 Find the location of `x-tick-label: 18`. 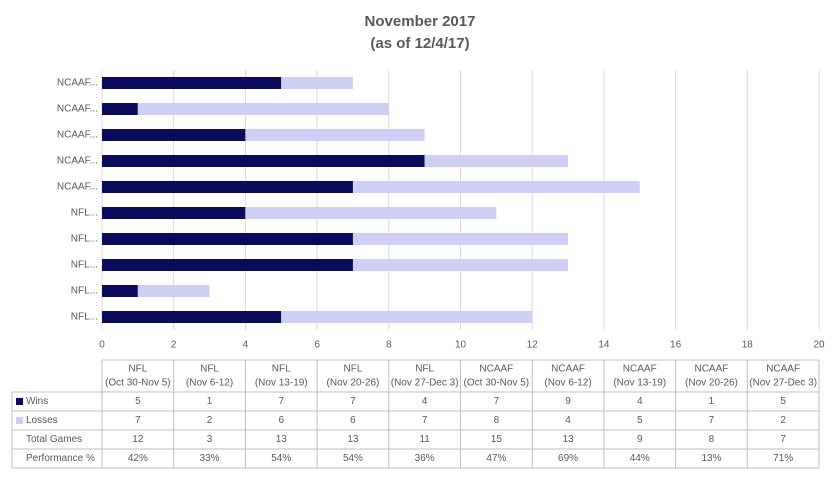

x-tick-label: 18 is located at coordinates (748, 345).